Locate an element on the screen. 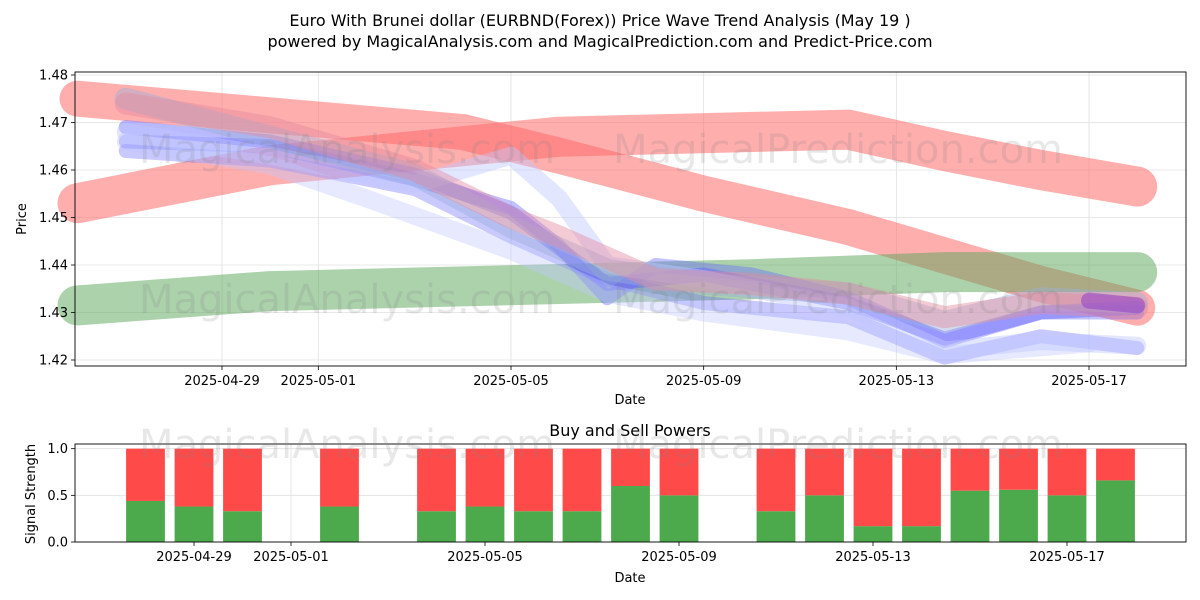 The height and width of the screenshot is (600, 1200). signal-bars is located at coordinates (630, 495).